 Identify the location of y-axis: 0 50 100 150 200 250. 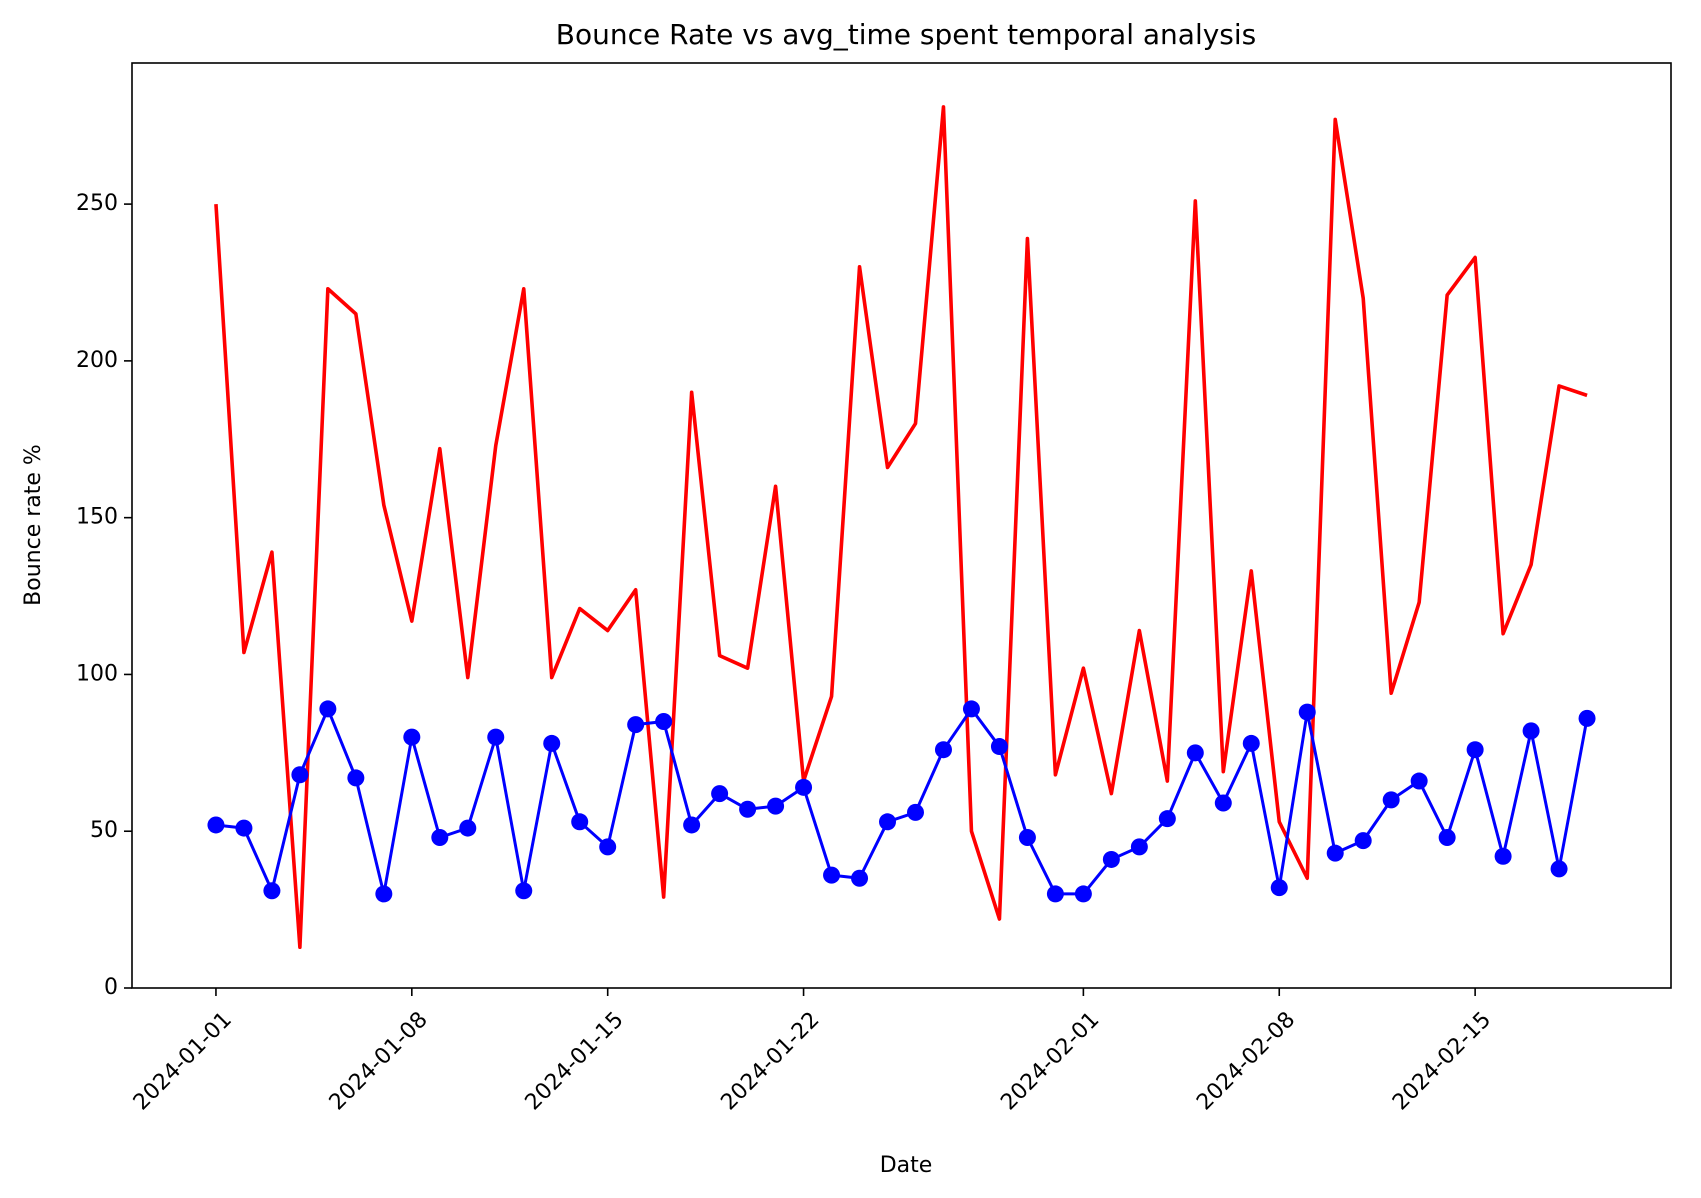
(104, 595).